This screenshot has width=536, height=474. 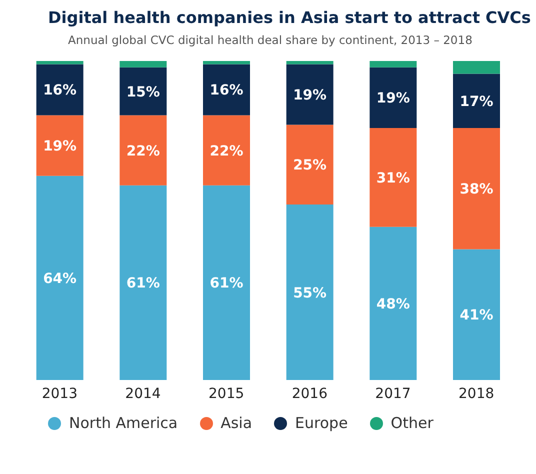 I want to click on x-tick-label: 2014, so click(x=143, y=394).